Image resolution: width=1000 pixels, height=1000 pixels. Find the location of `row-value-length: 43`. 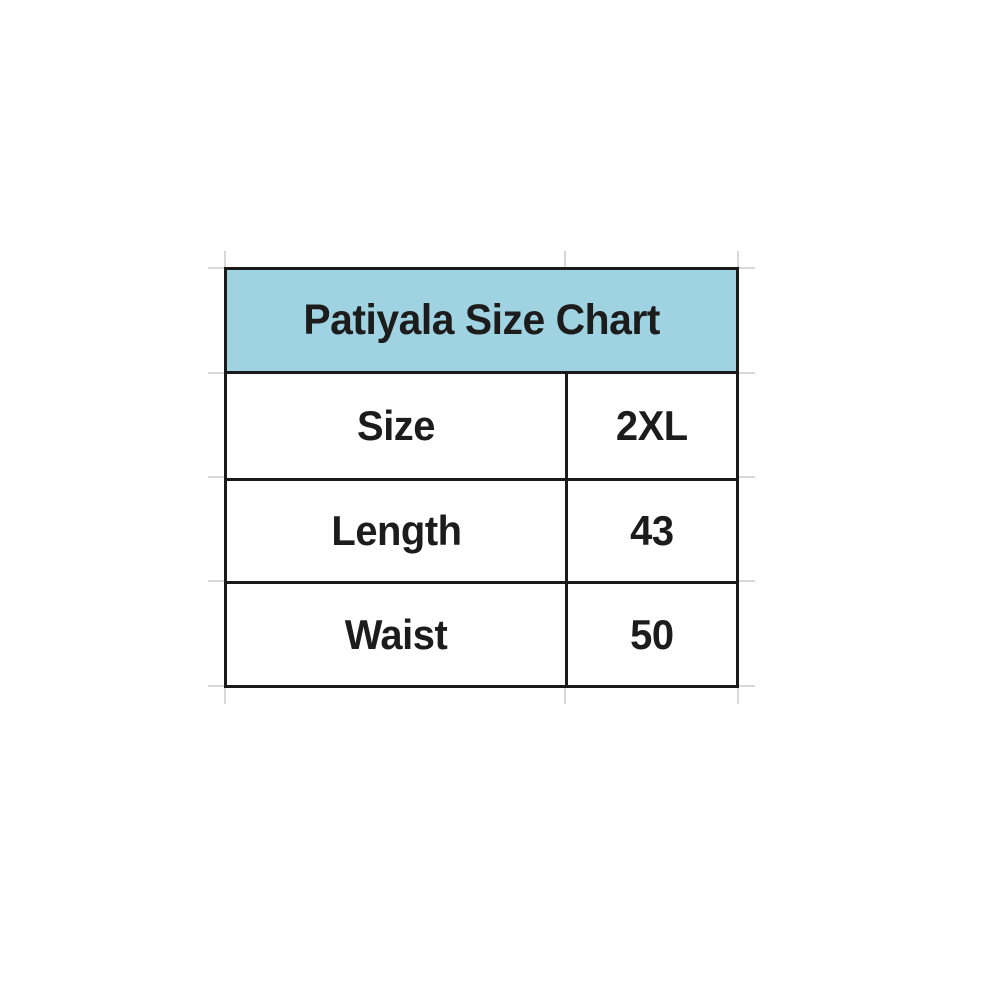

row-value-length: 43 is located at coordinates (652, 530).